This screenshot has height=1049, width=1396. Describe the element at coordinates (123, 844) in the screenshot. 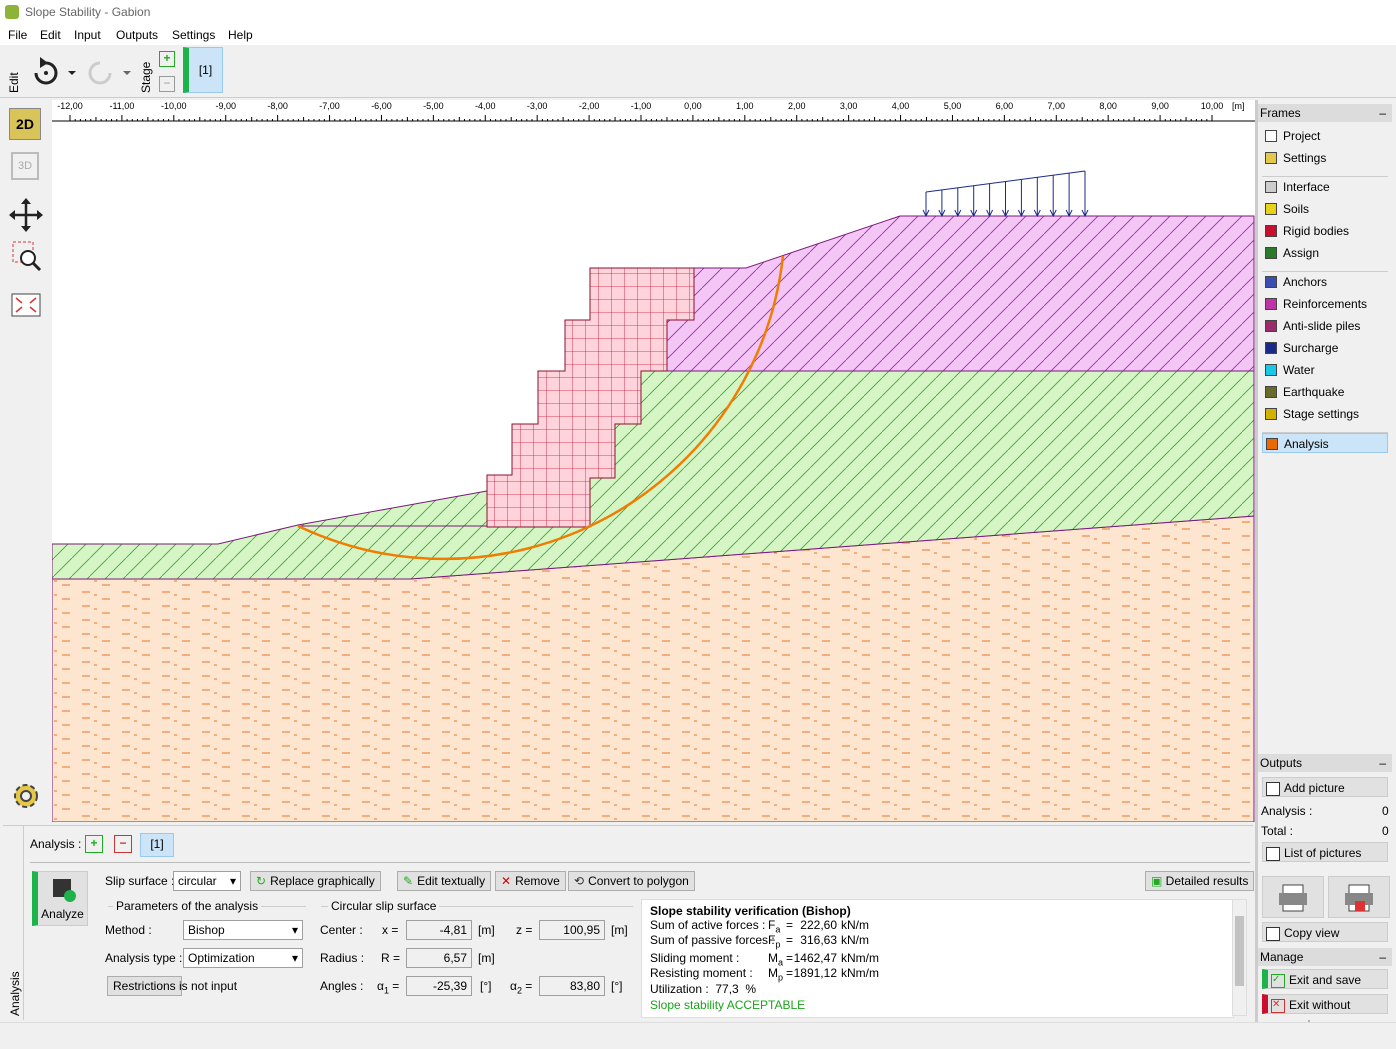

I see `remove-analysis: −` at that location.